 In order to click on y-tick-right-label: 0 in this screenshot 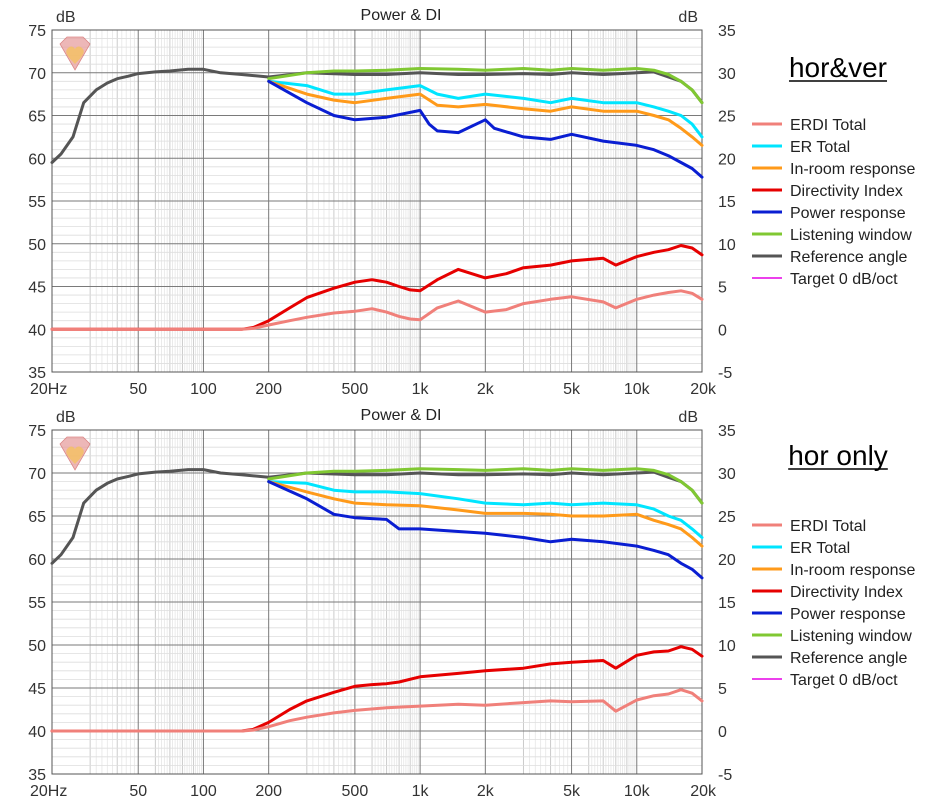, I will do `click(722, 732)`.